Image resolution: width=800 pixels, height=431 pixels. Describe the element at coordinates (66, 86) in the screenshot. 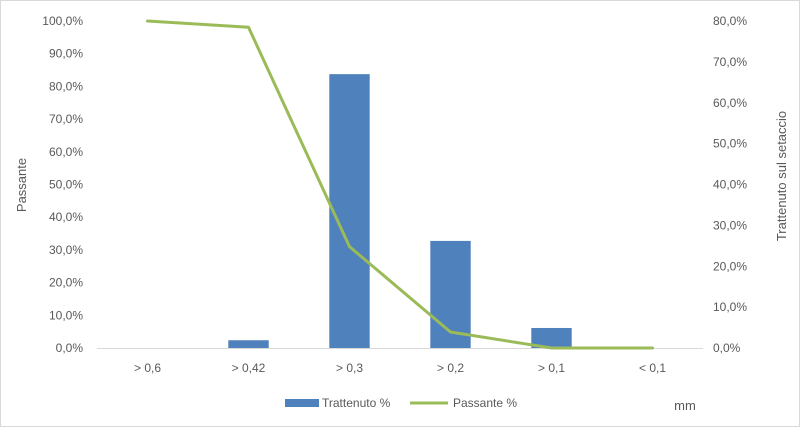

I see `left-tick-label: 80,0%` at that location.